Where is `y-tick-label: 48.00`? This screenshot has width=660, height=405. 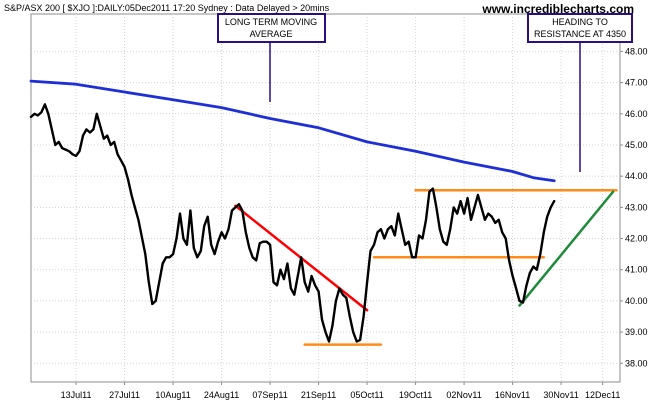 y-tick-label: 48.00 is located at coordinates (636, 51).